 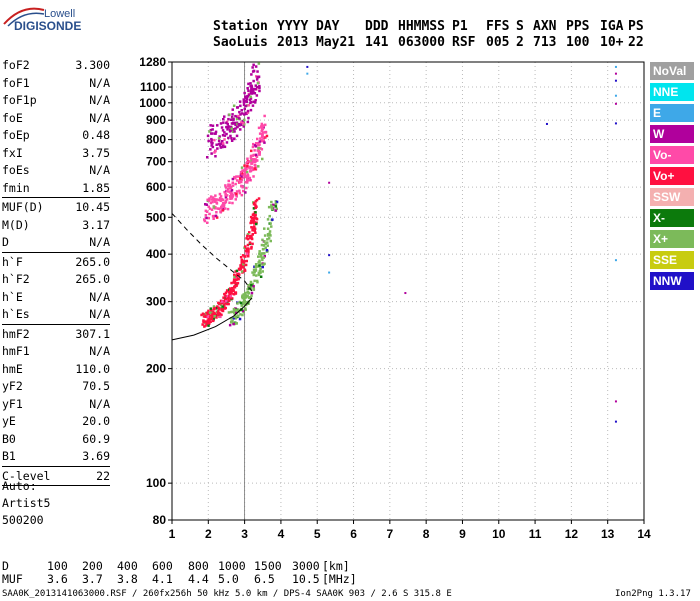 I want to click on header-line2-item: 005, so click(x=498, y=42).